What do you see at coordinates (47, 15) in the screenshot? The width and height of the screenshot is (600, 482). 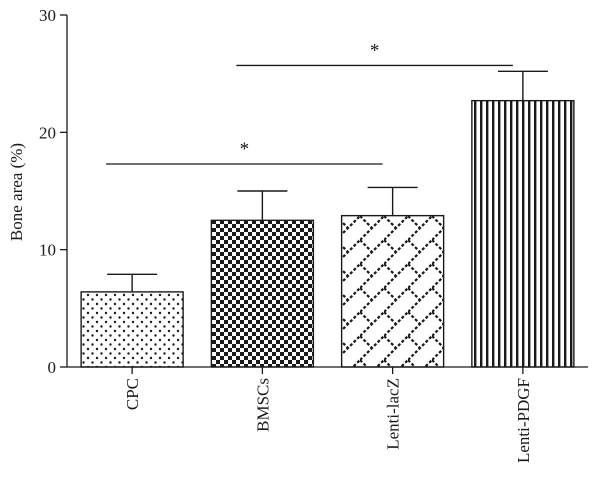 I see `y-tick-label: 30` at bounding box center [47, 15].